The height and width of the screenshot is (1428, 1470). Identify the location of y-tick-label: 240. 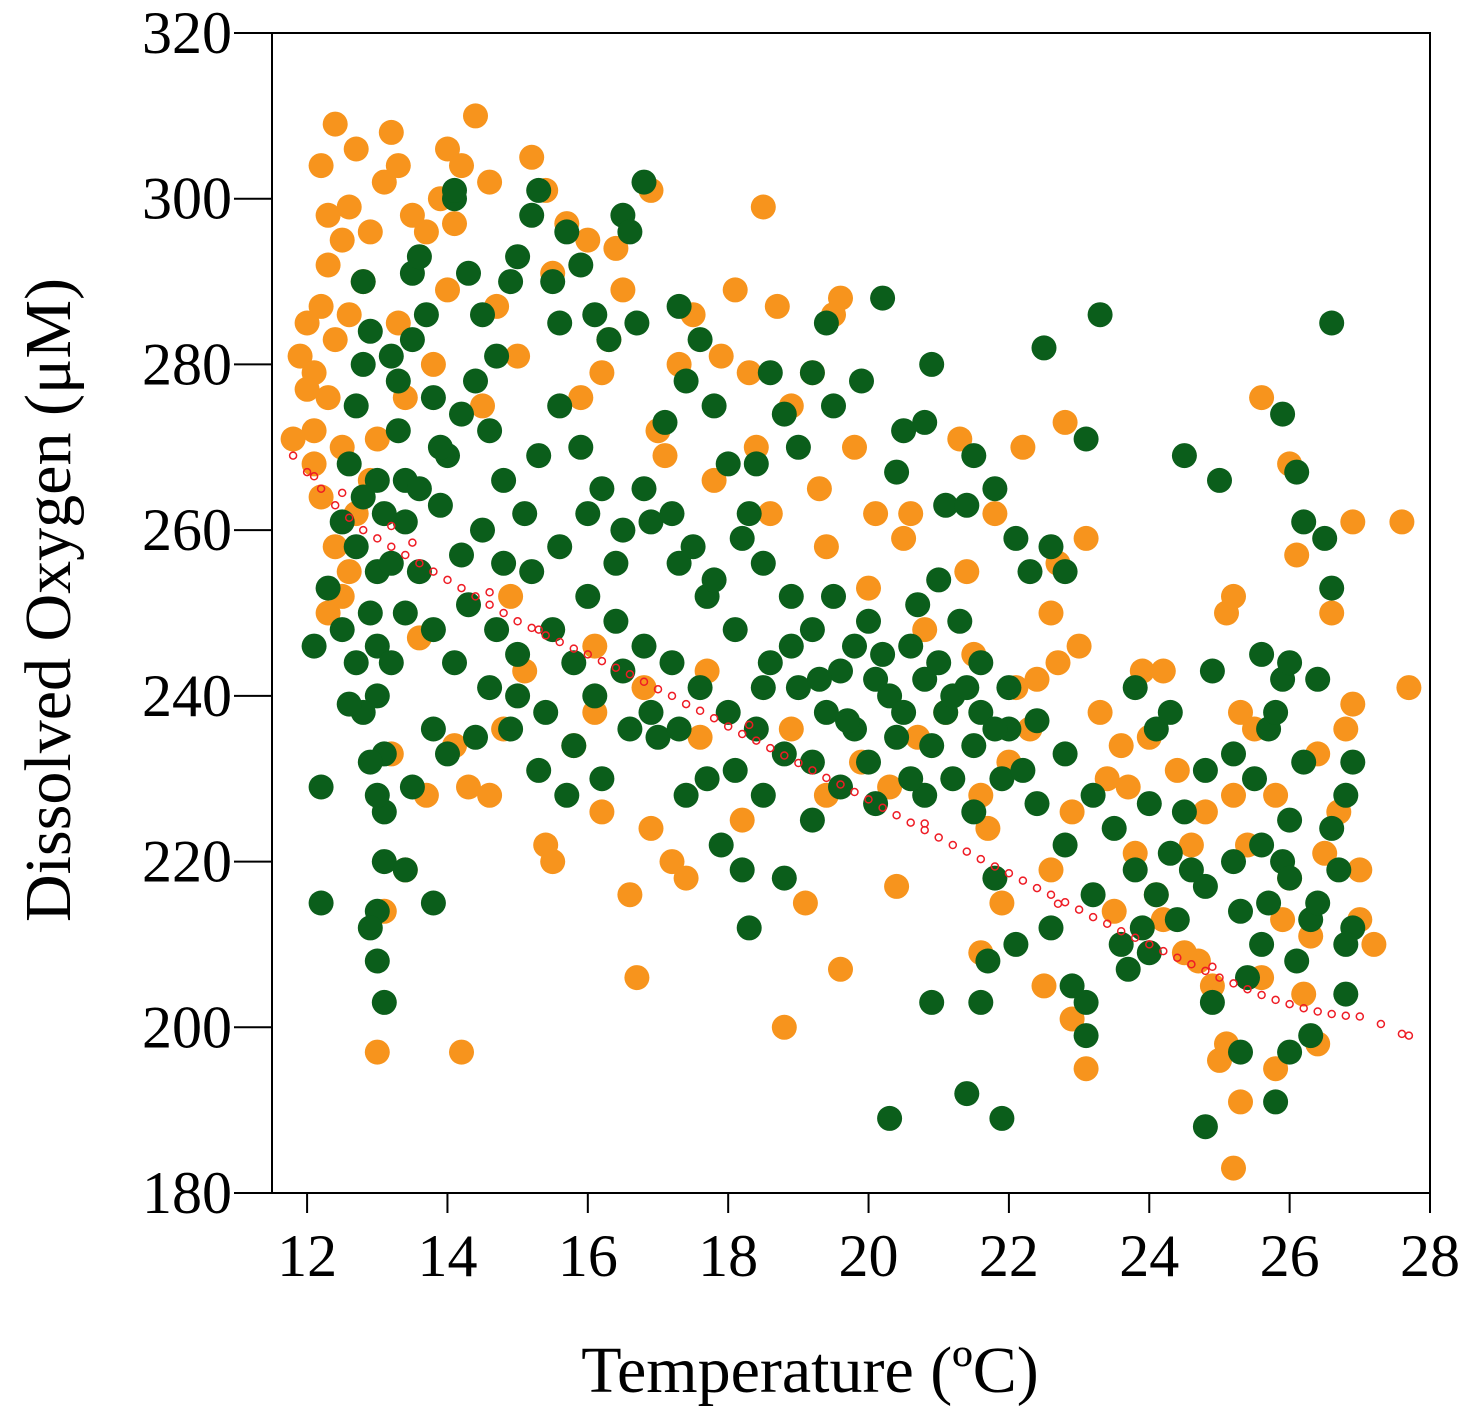
(187, 696).